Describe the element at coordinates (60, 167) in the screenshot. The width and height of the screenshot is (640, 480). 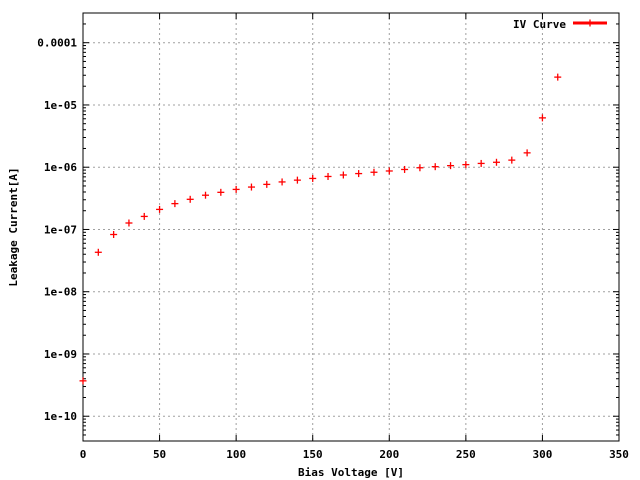
I see `y-tick-label: 1e-06` at that location.